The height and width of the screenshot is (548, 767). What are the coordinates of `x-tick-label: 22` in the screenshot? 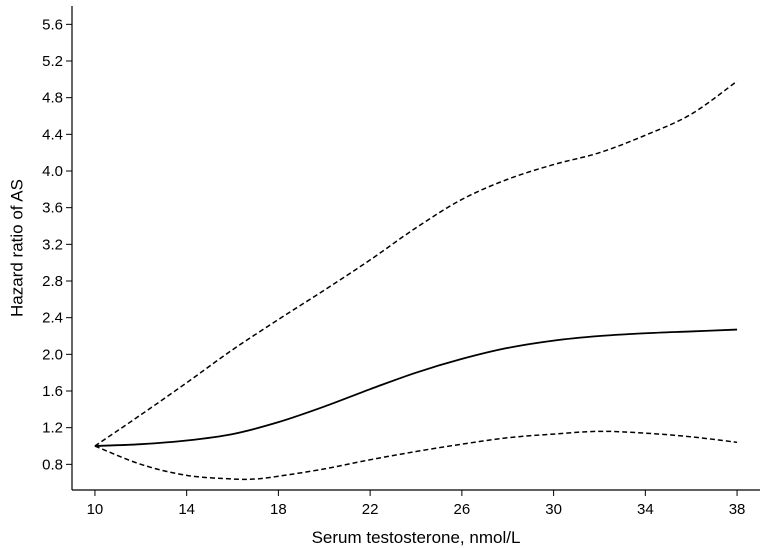 It's located at (370, 509).